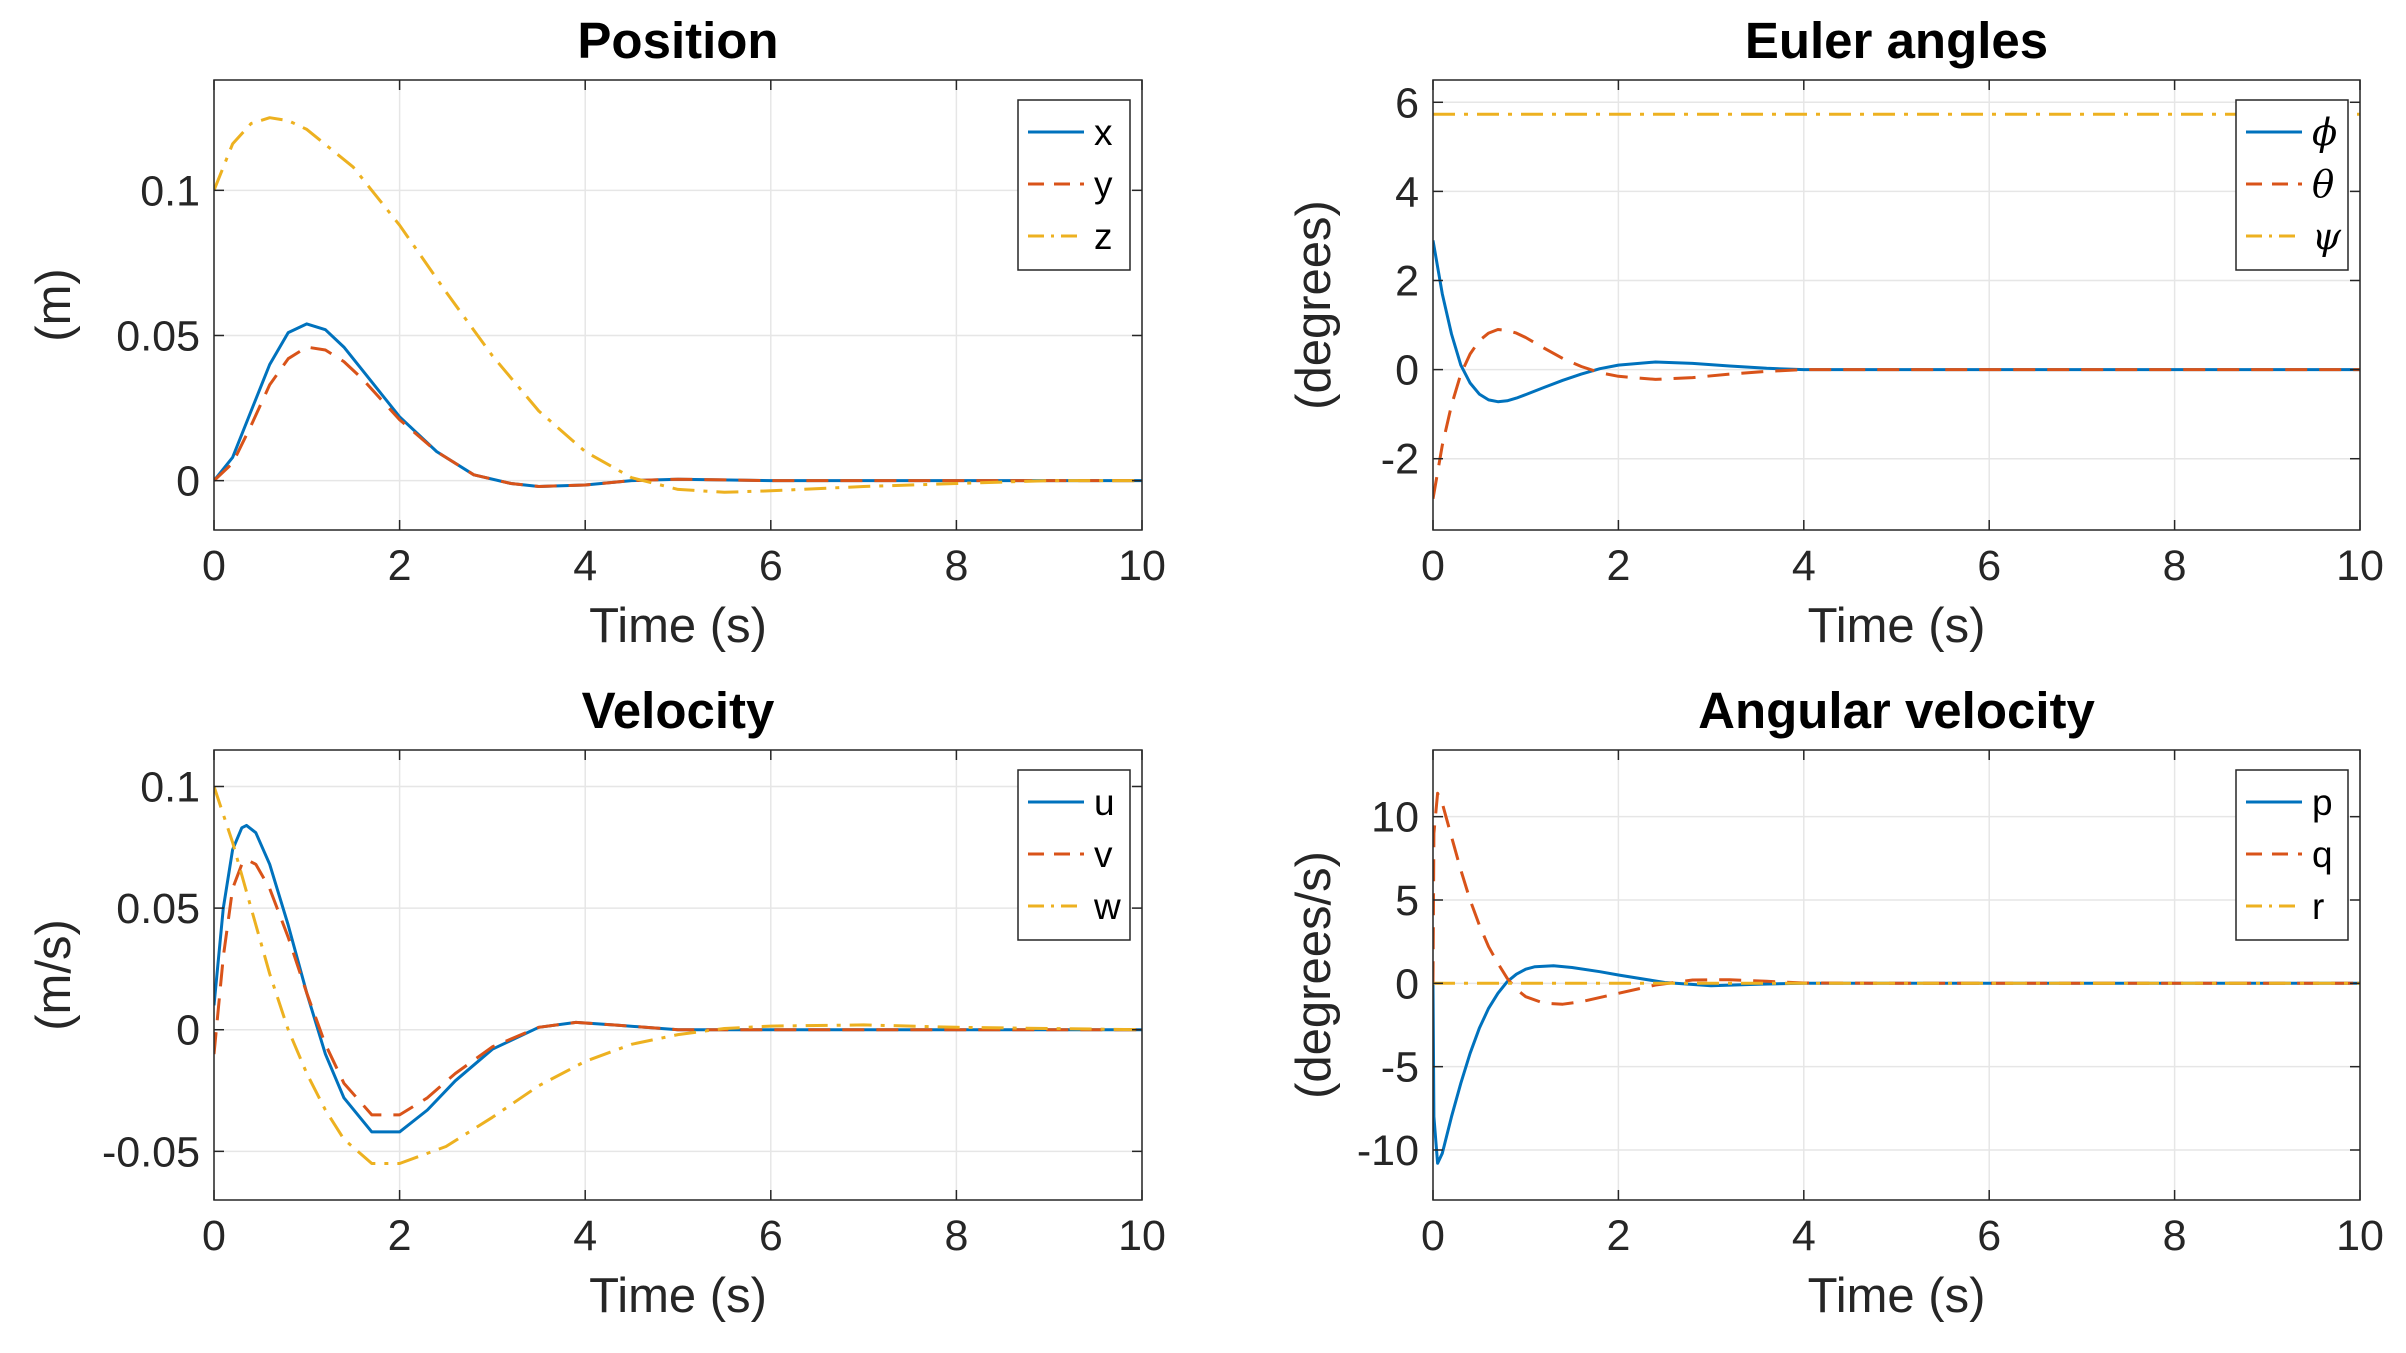  I want to click on position-title: Position, so click(677, 40).